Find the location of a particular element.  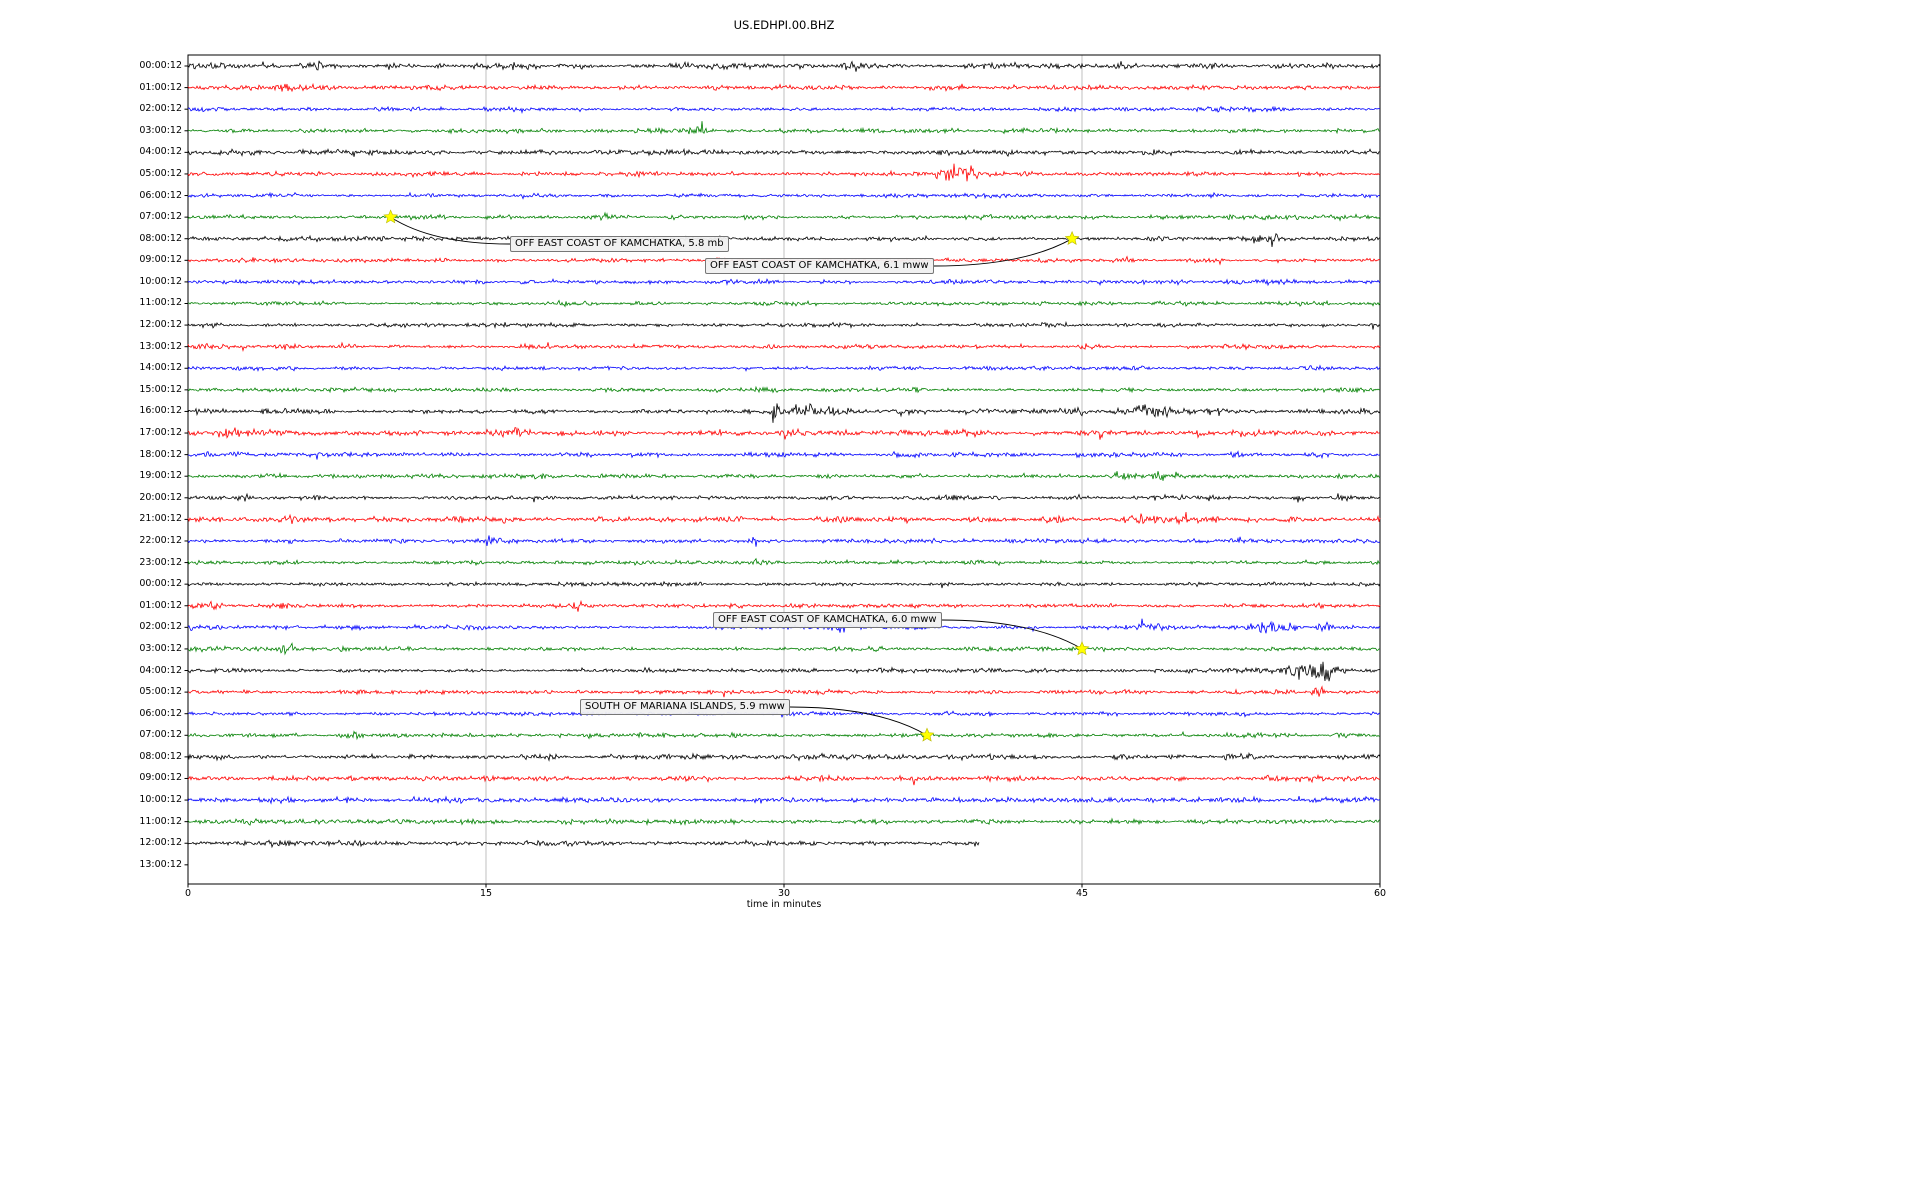

event-annotation: OFF EAST COAST OF KAMCHATKA, 6.1 mww is located at coordinates (819, 266).